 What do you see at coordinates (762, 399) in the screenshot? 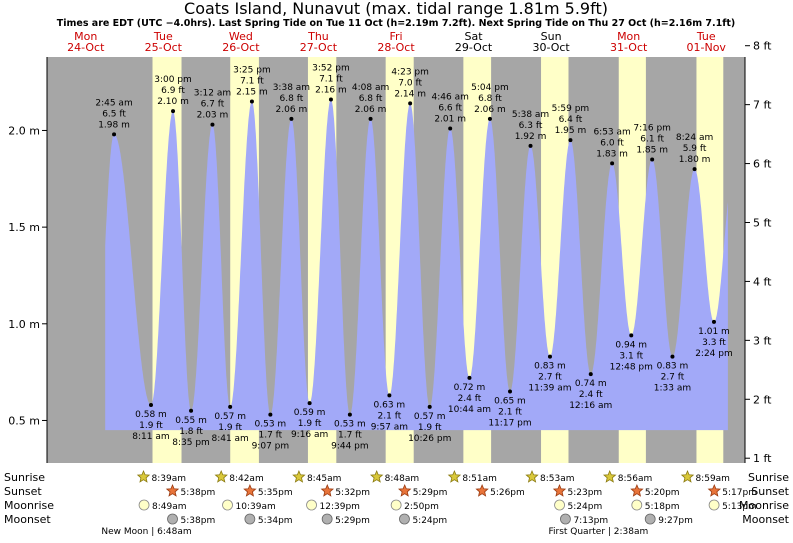
I see `y-right-tick-label: 2 ft` at bounding box center [762, 399].